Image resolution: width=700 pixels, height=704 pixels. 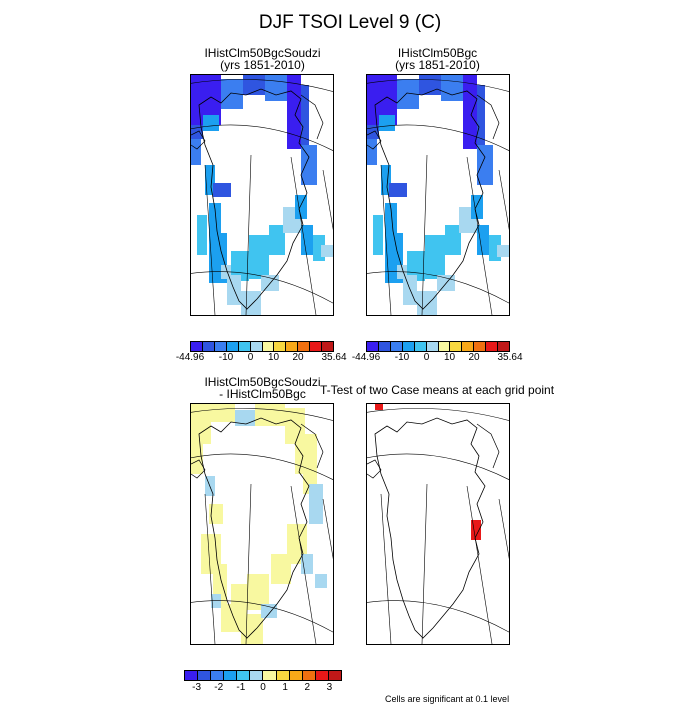 What do you see at coordinates (262, 65) in the screenshot?
I see `panel-title-line2: (yrs 1851-2010)` at bounding box center [262, 65].